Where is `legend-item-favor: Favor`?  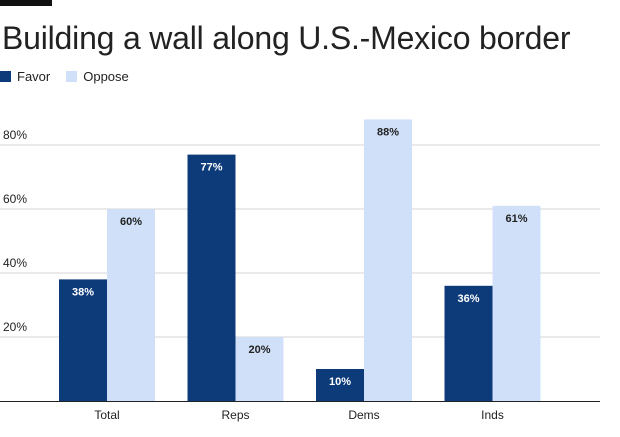
legend-item-favor: Favor is located at coordinates (25, 76).